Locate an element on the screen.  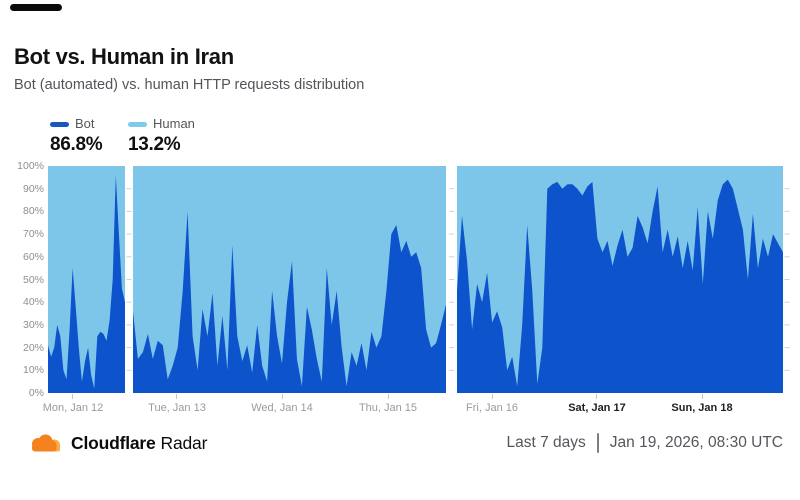
x-axis-label: Thu, Jan 15 is located at coordinates (388, 408).